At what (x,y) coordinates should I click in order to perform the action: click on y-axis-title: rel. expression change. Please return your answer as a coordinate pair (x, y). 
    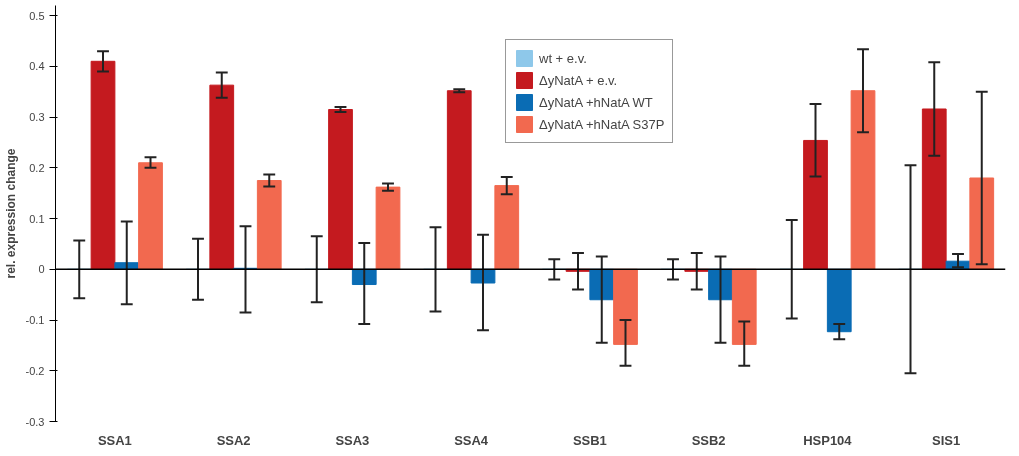
    Looking at the image, I should click on (10, 213).